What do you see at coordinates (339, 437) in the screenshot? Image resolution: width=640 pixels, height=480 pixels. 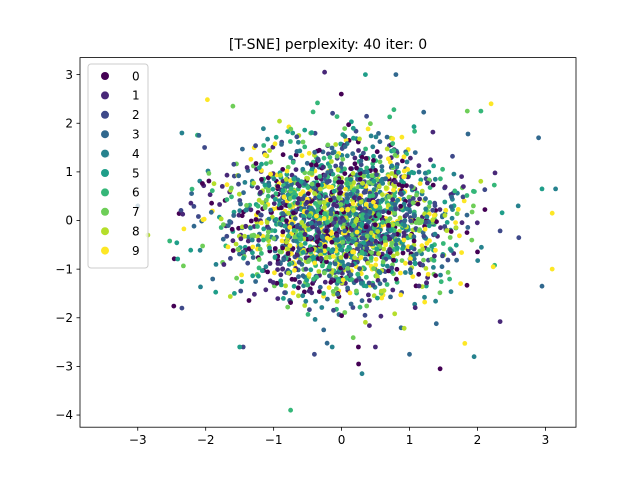 I see `x-axis: −3 −2 −1 0 1 2 3` at bounding box center [339, 437].